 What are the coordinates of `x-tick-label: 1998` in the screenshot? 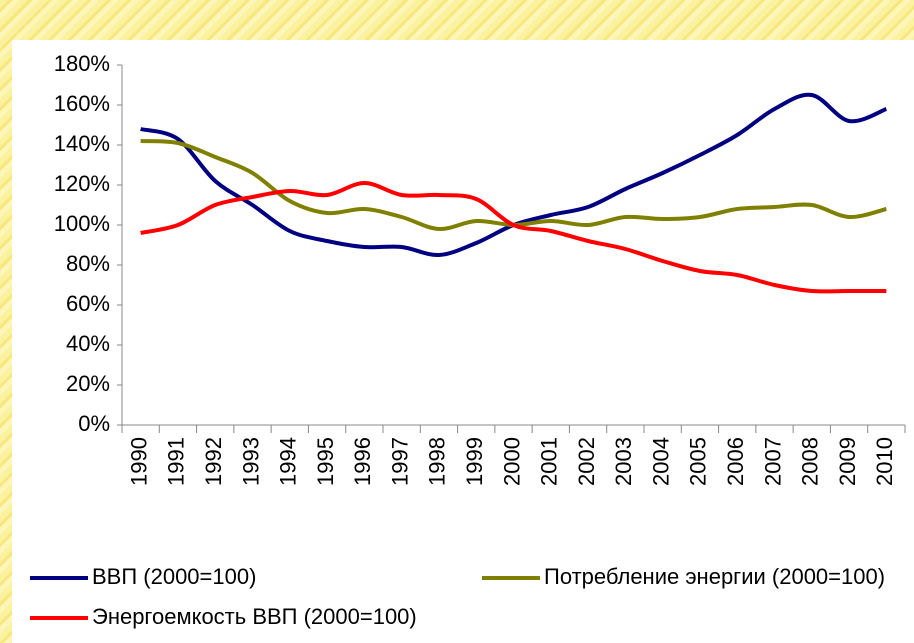 It's located at (437, 461).